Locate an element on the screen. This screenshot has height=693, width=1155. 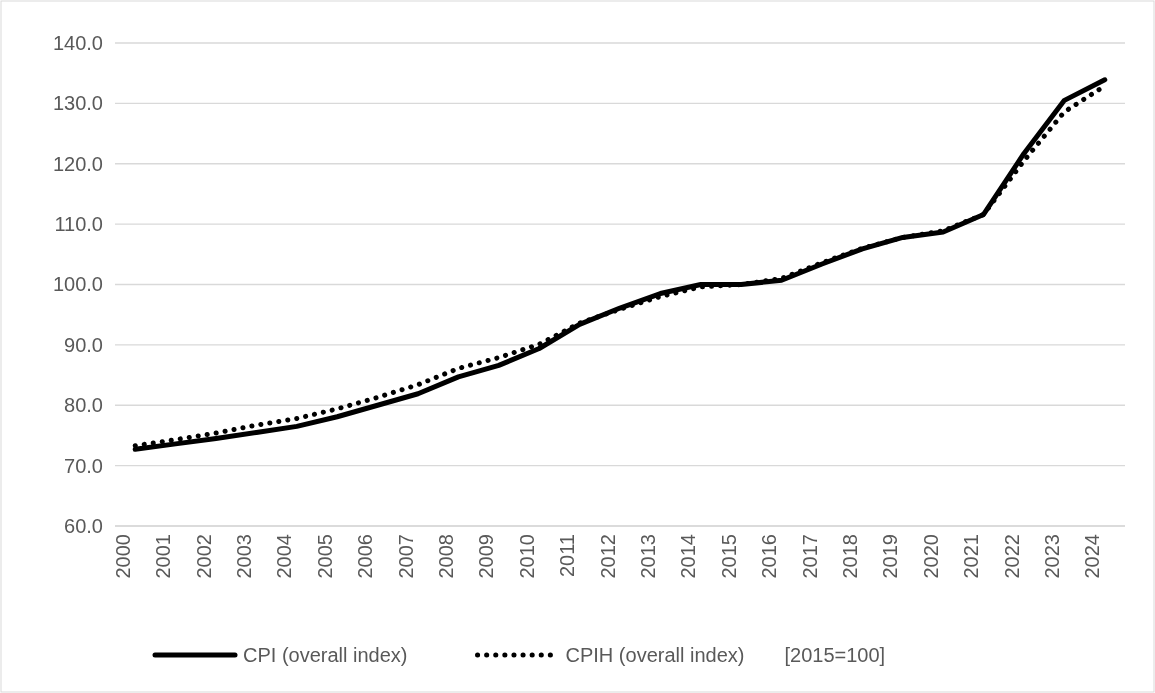
x-tick-label: 2000 is located at coordinates (122, 556).